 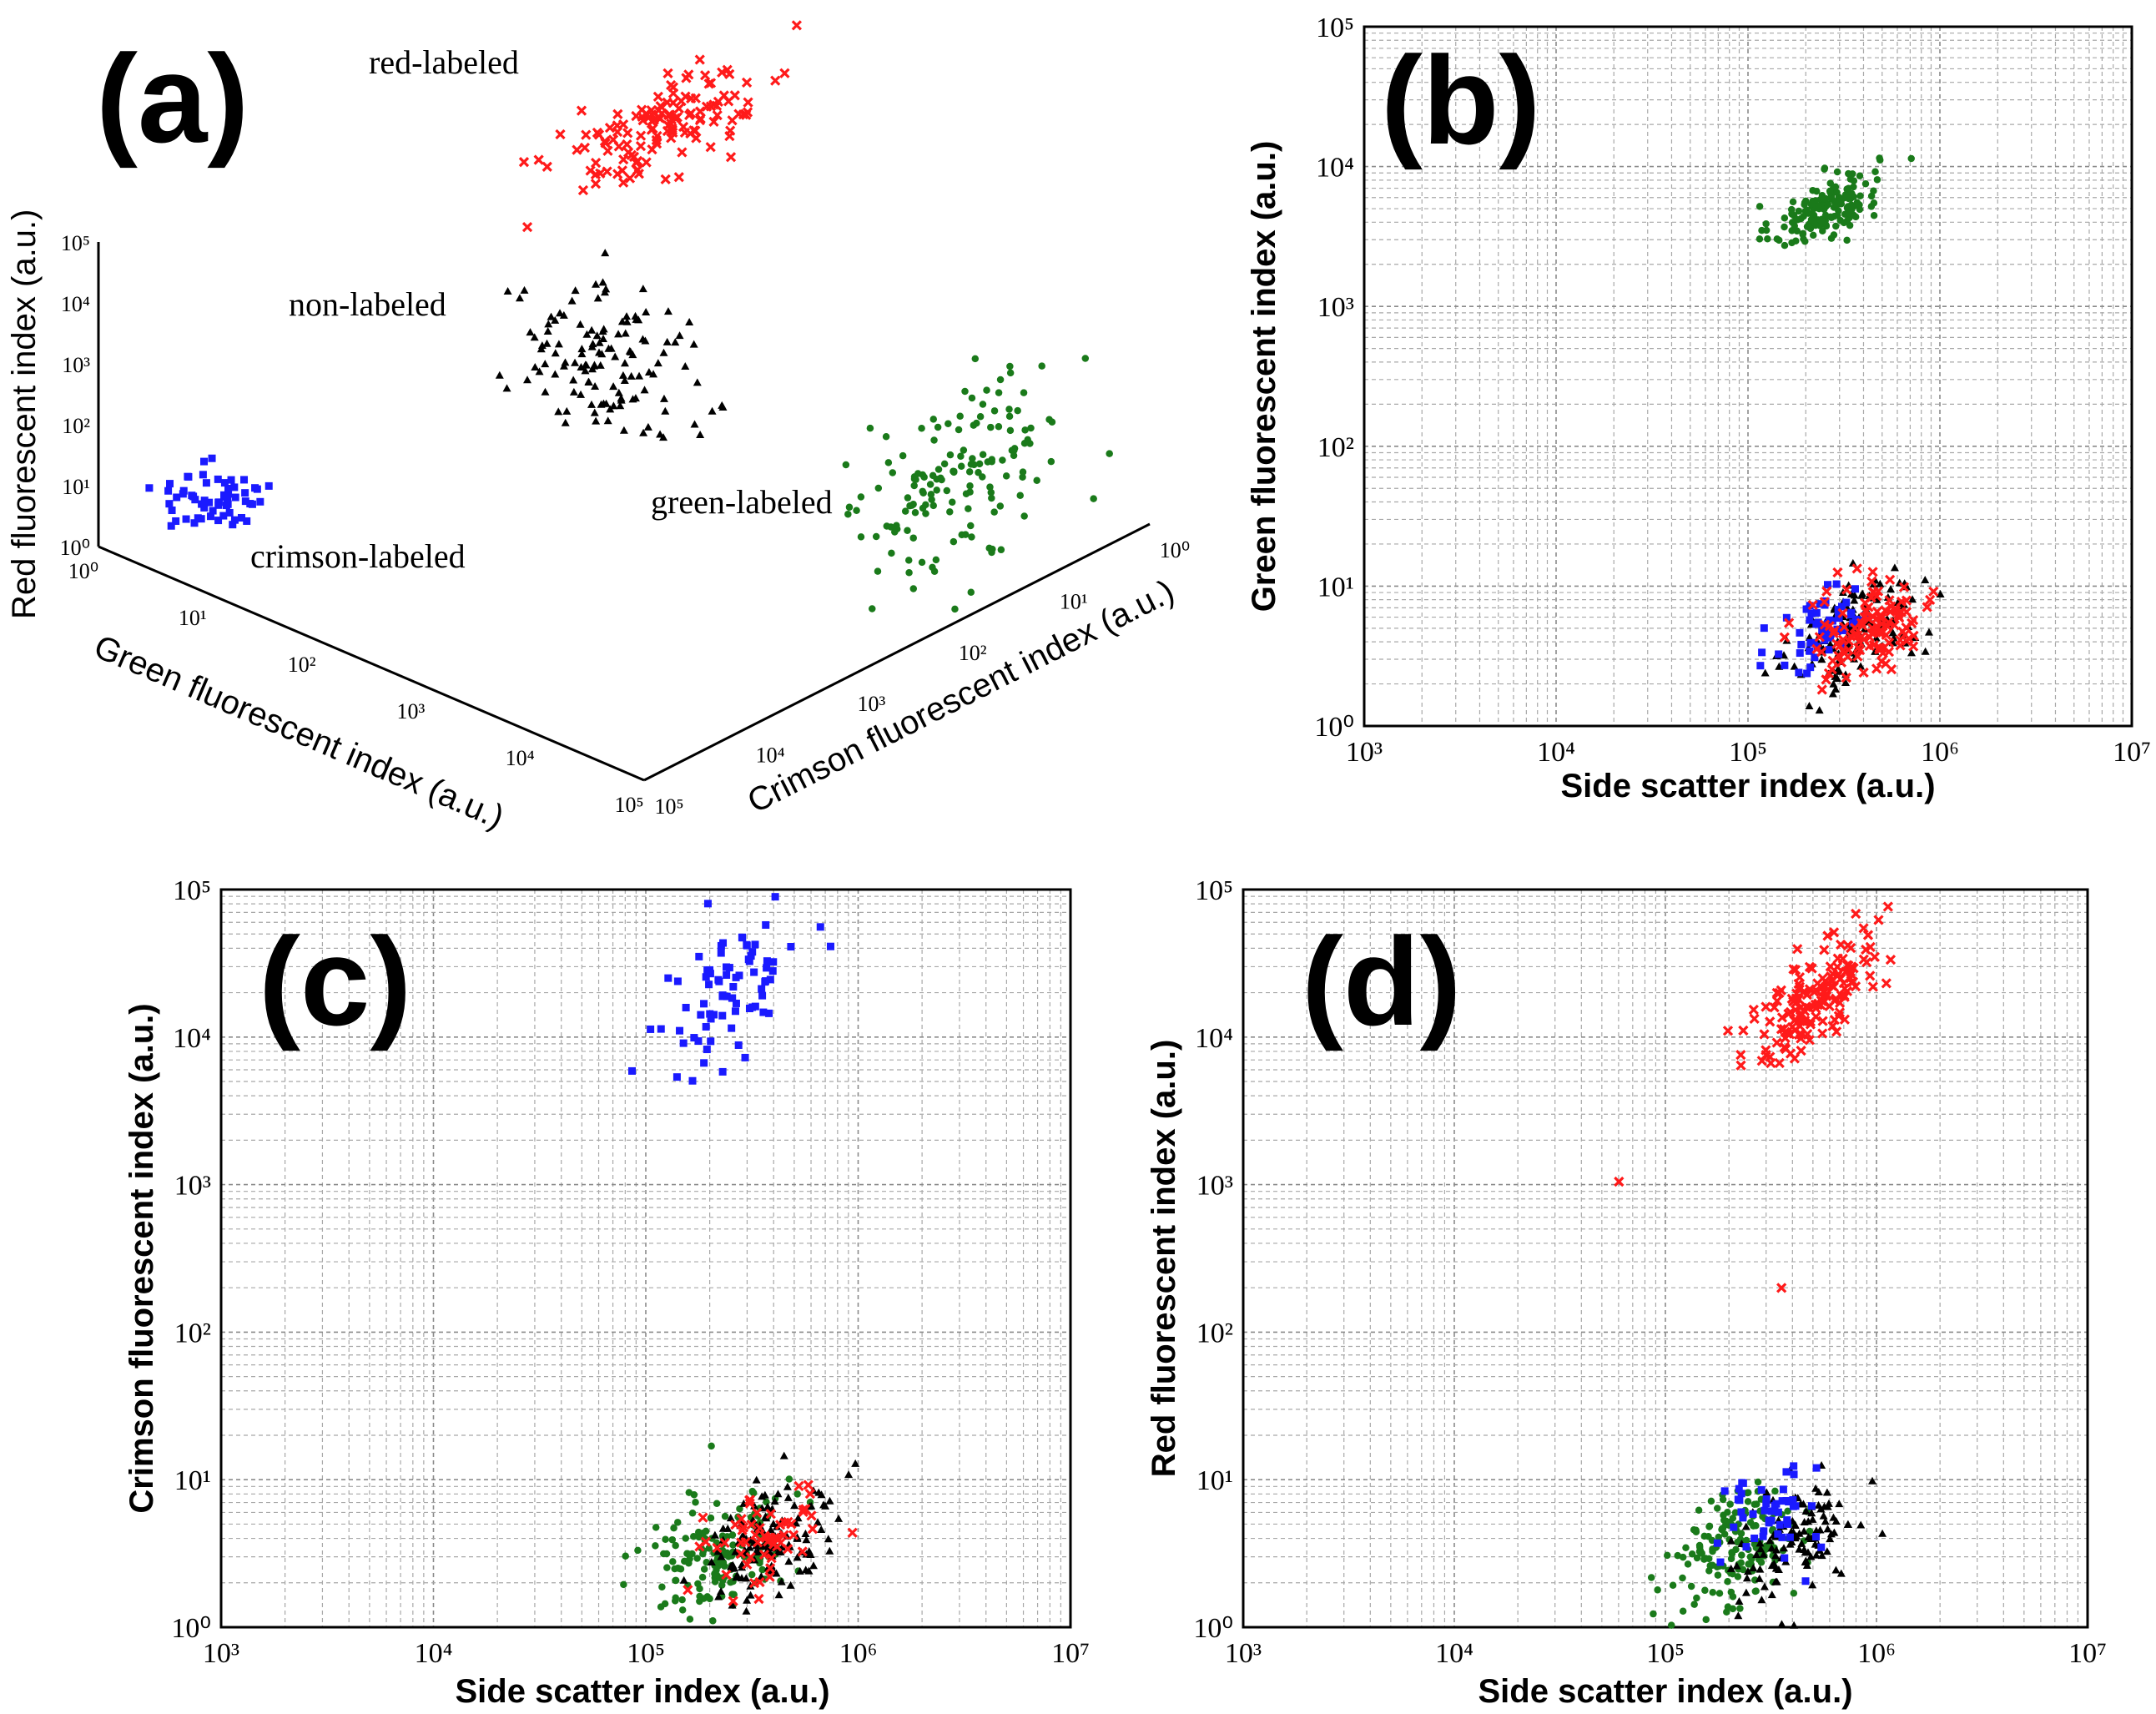 What do you see at coordinates (872, 704) in the screenshot?
I see `crimson-axis-tick-label: 10³` at bounding box center [872, 704].